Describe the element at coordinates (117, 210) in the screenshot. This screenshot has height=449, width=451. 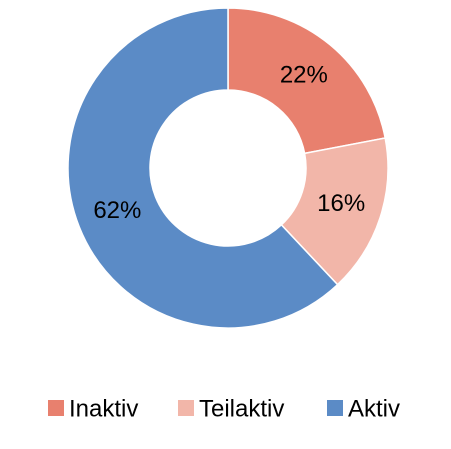
I see `data-label: 62%` at that location.